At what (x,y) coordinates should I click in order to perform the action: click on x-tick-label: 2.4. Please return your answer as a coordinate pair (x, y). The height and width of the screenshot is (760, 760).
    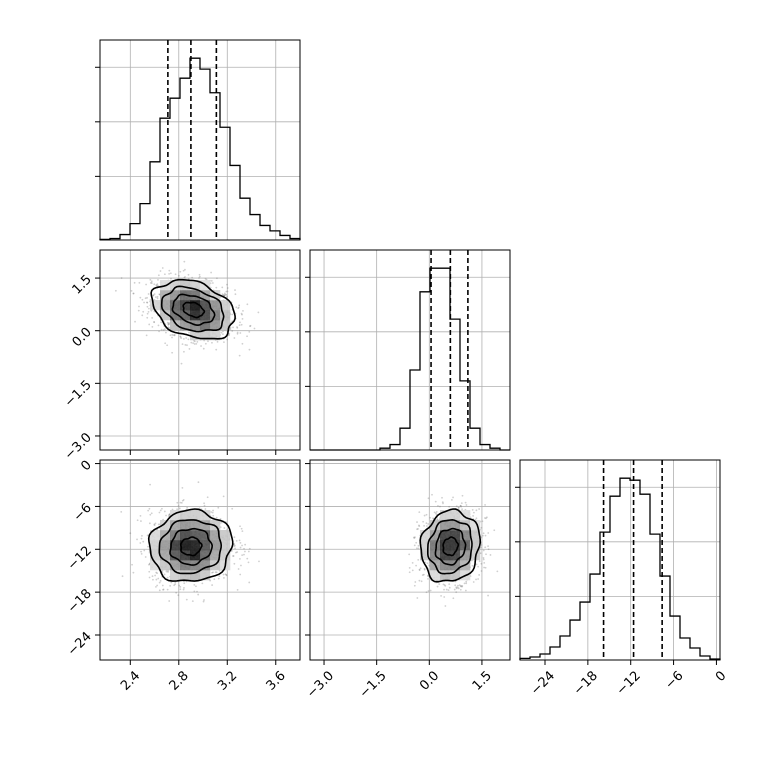
    Looking at the image, I should click on (130, 680).